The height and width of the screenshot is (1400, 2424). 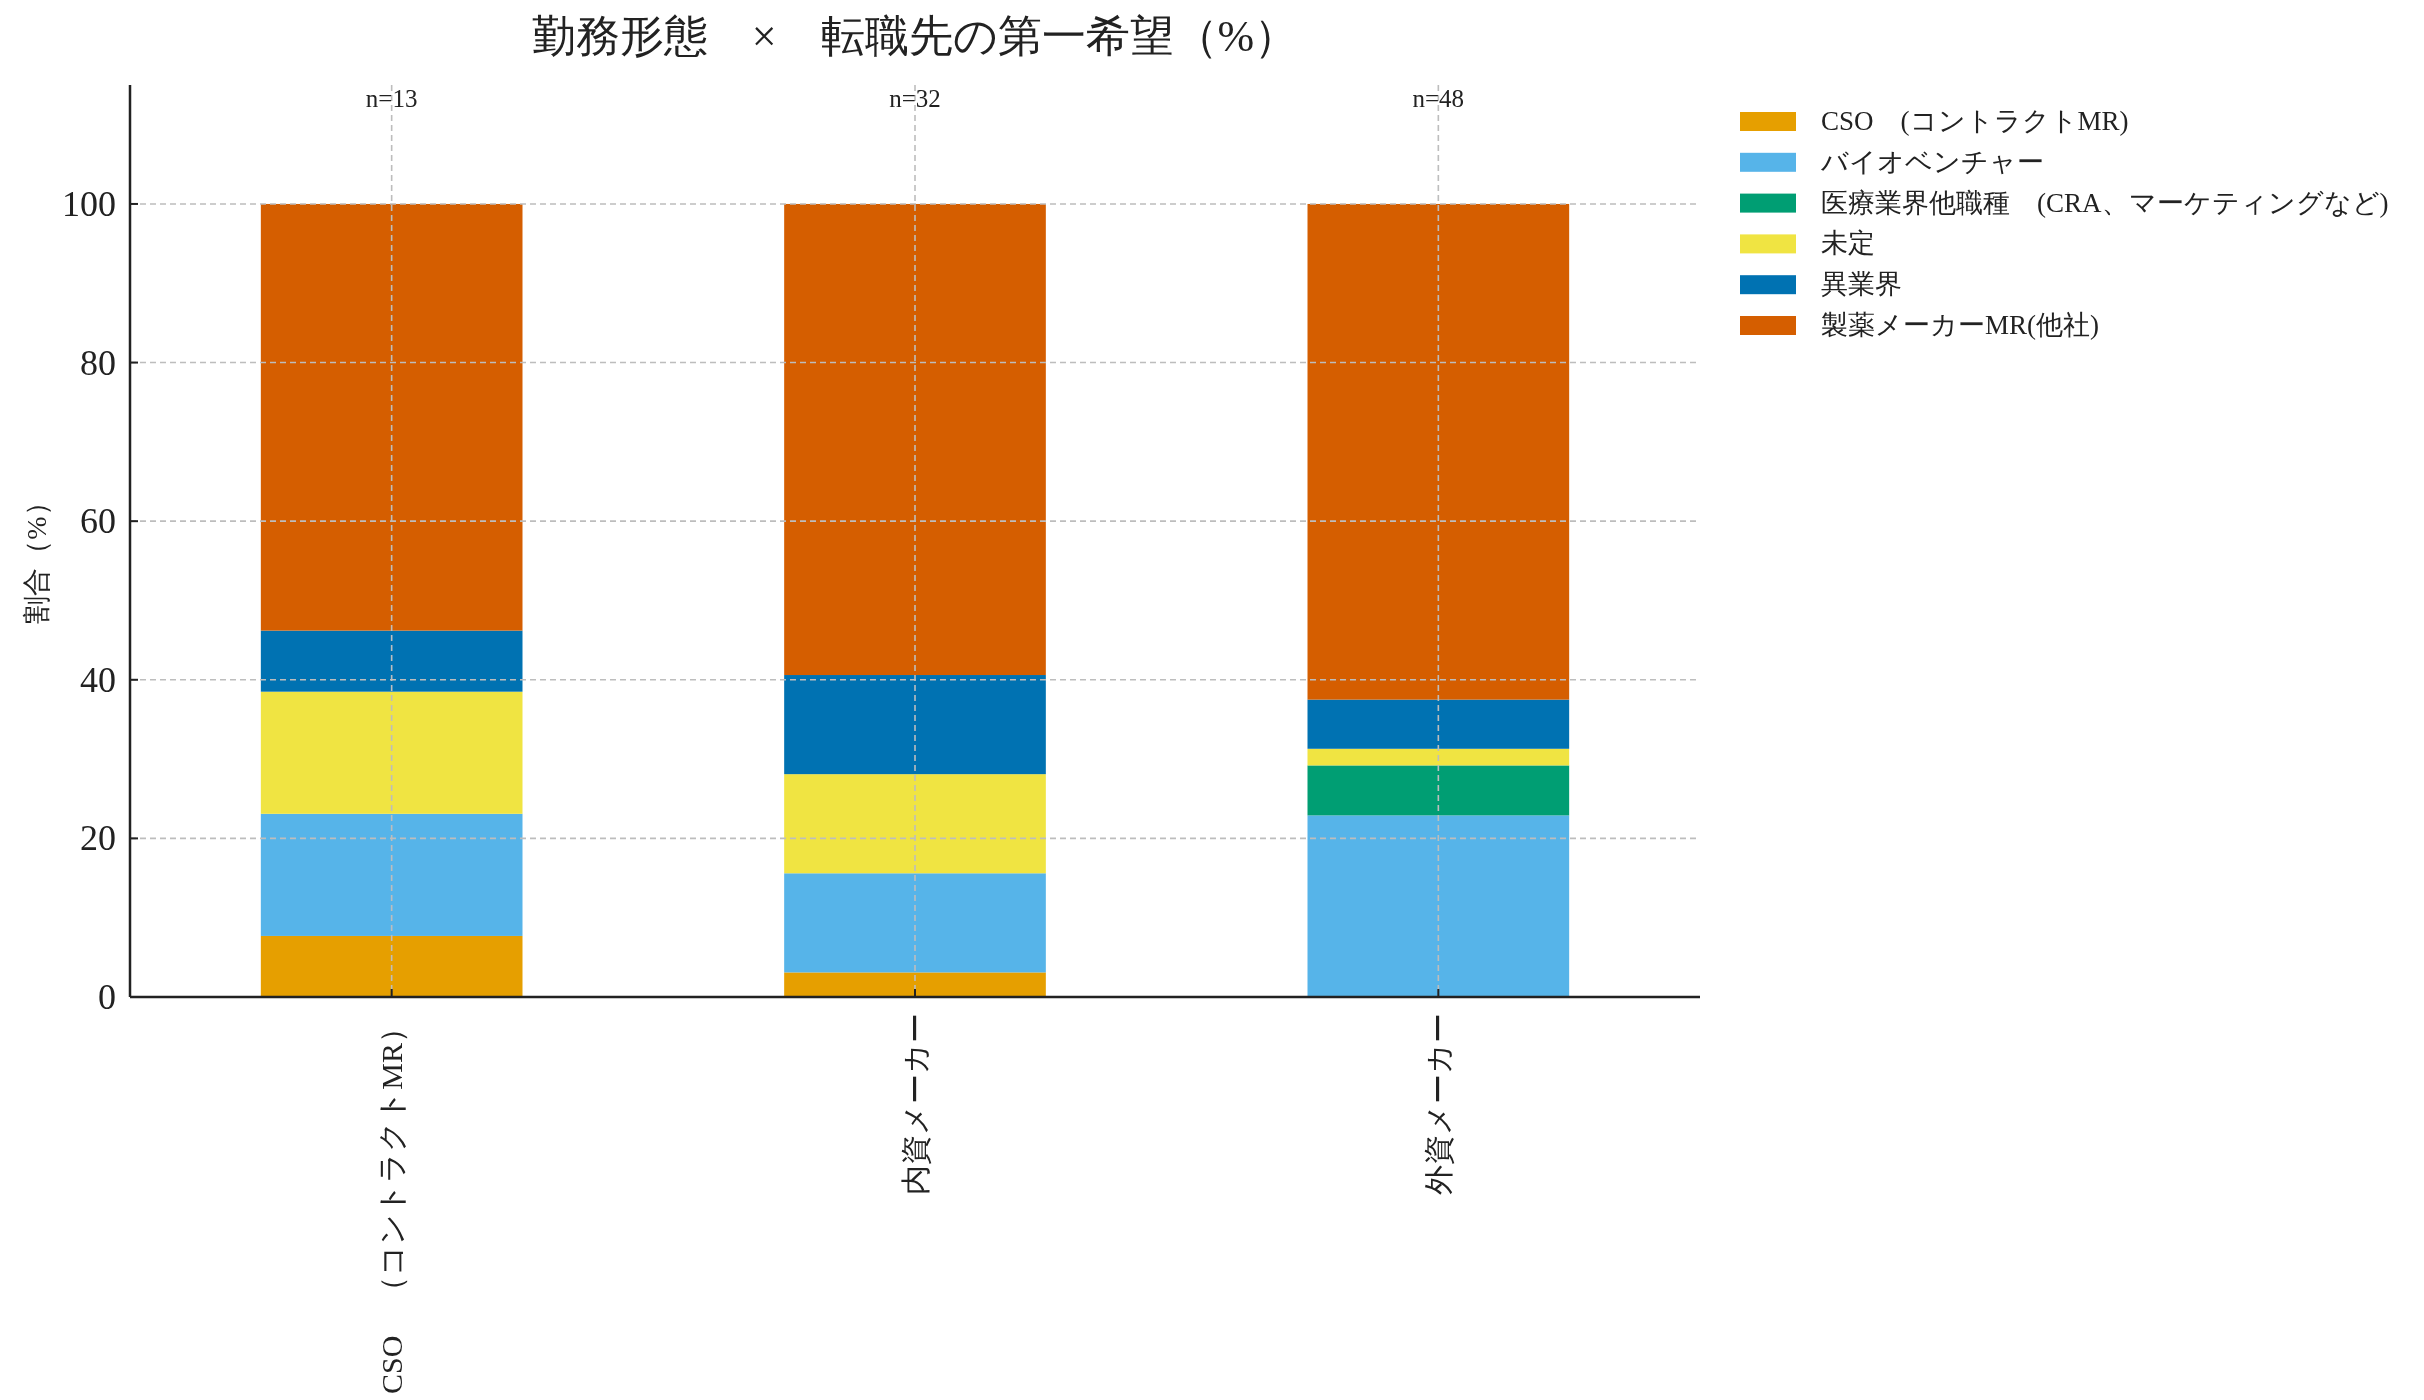 I want to click on y-tick-label: 80, so click(x=98, y=362).